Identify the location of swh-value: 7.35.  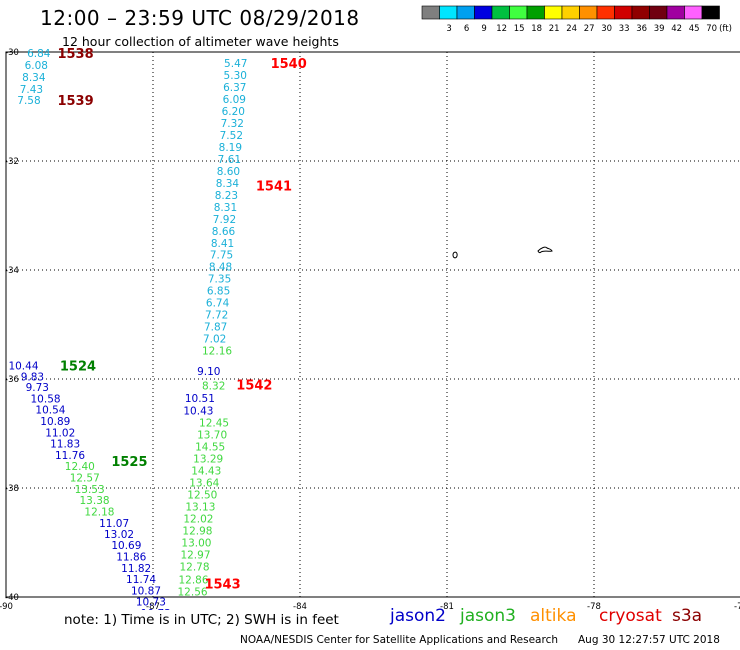
(219, 280).